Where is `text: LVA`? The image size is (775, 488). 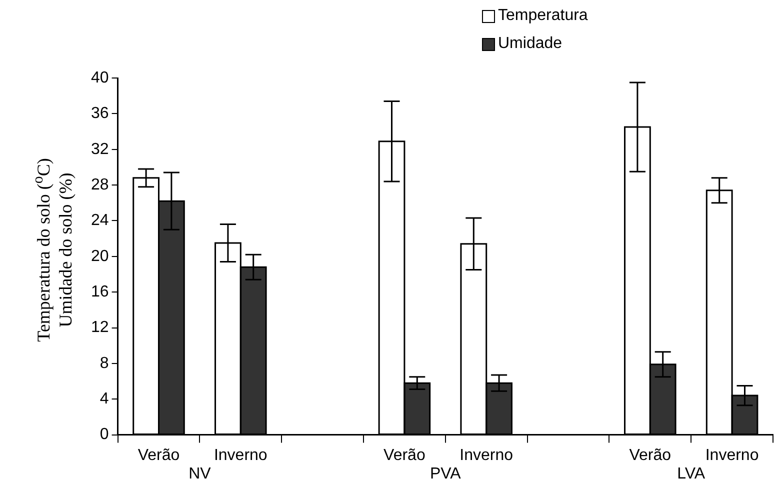
text: LVA is located at coordinates (691, 473).